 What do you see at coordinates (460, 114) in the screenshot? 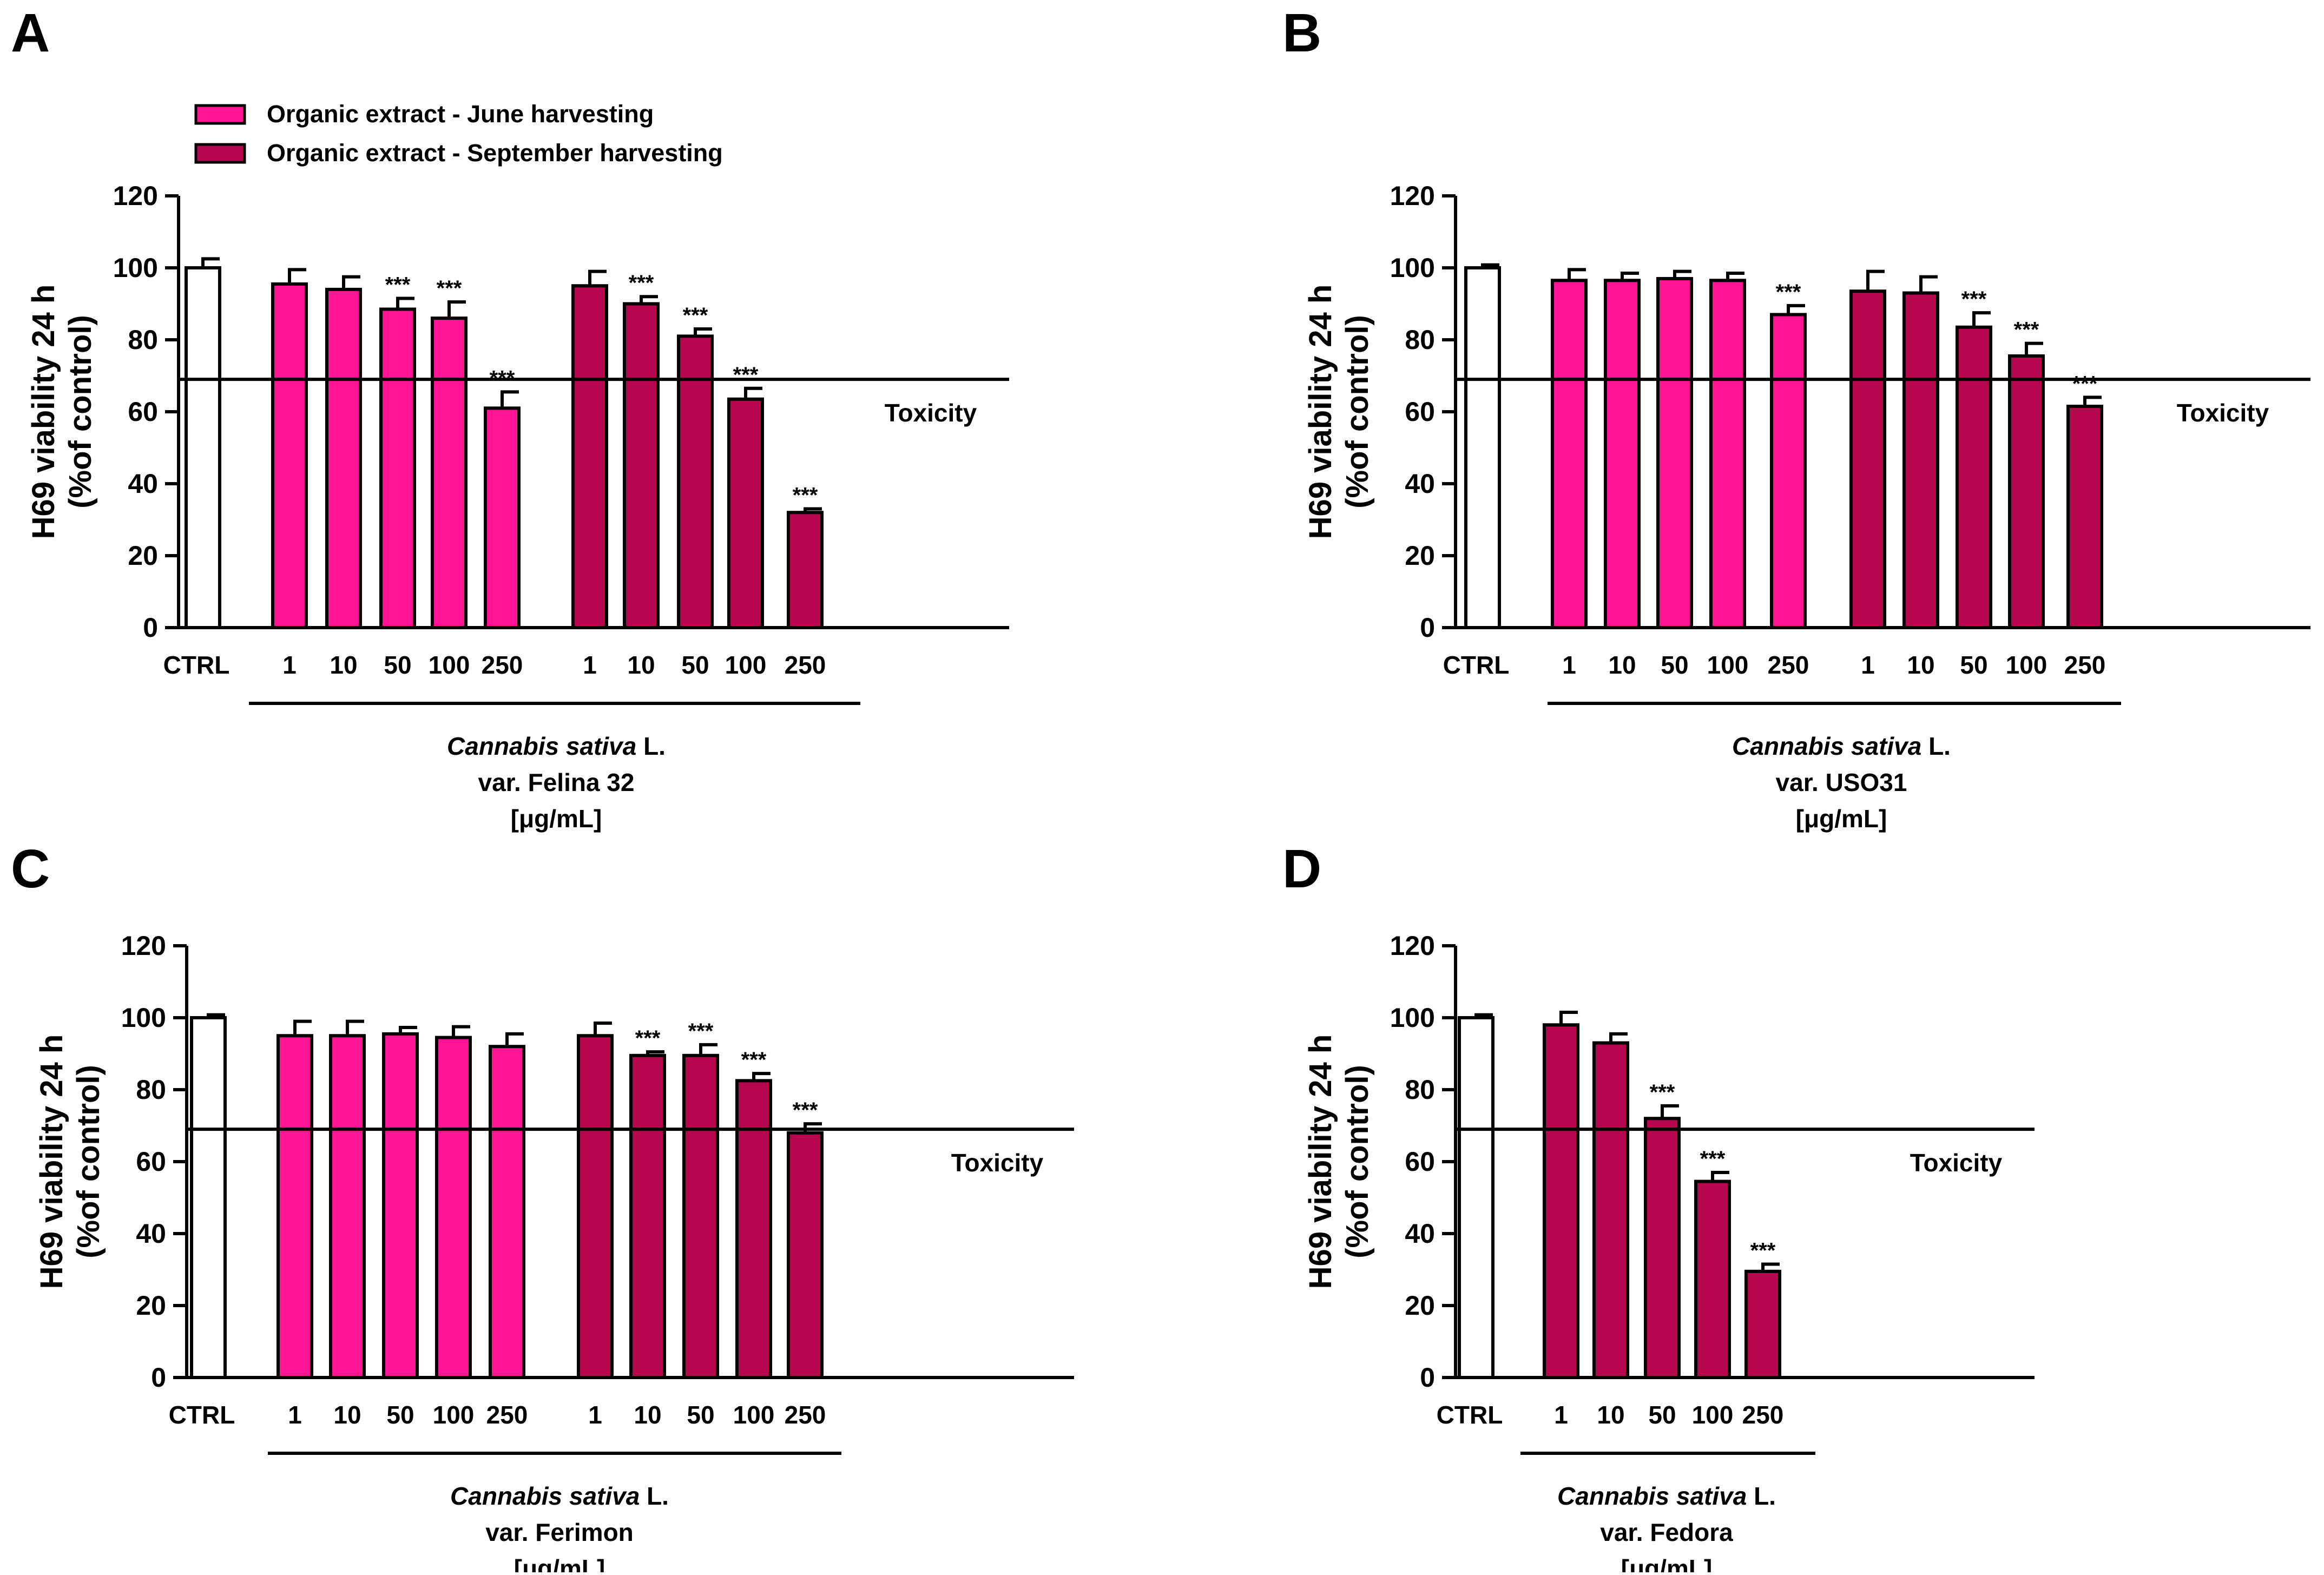
I see `legend-label-june: Organic extract - June harvesting` at bounding box center [460, 114].